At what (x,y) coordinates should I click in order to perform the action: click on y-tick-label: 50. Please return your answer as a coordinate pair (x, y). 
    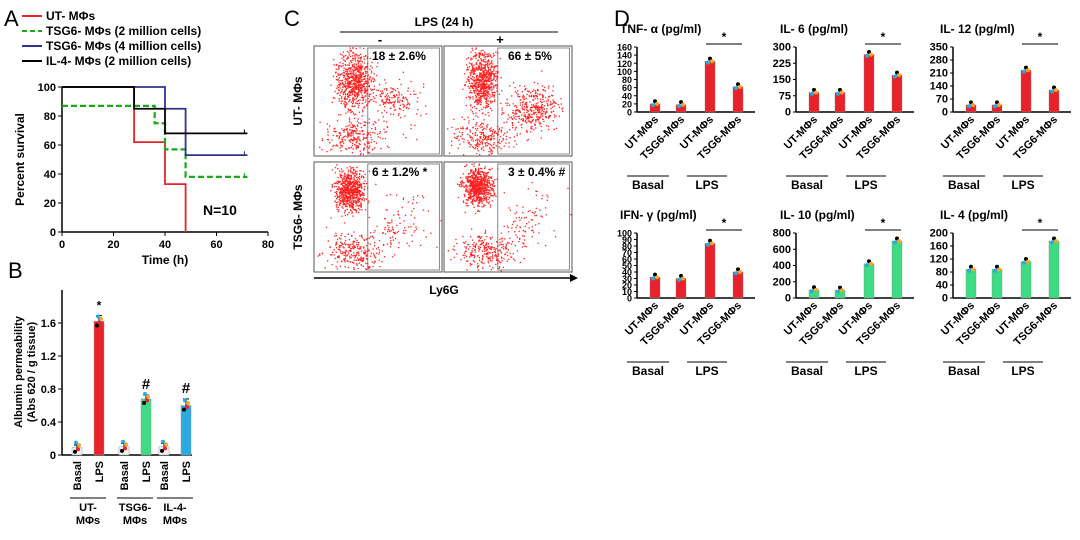
    Looking at the image, I should click on (627, 266).